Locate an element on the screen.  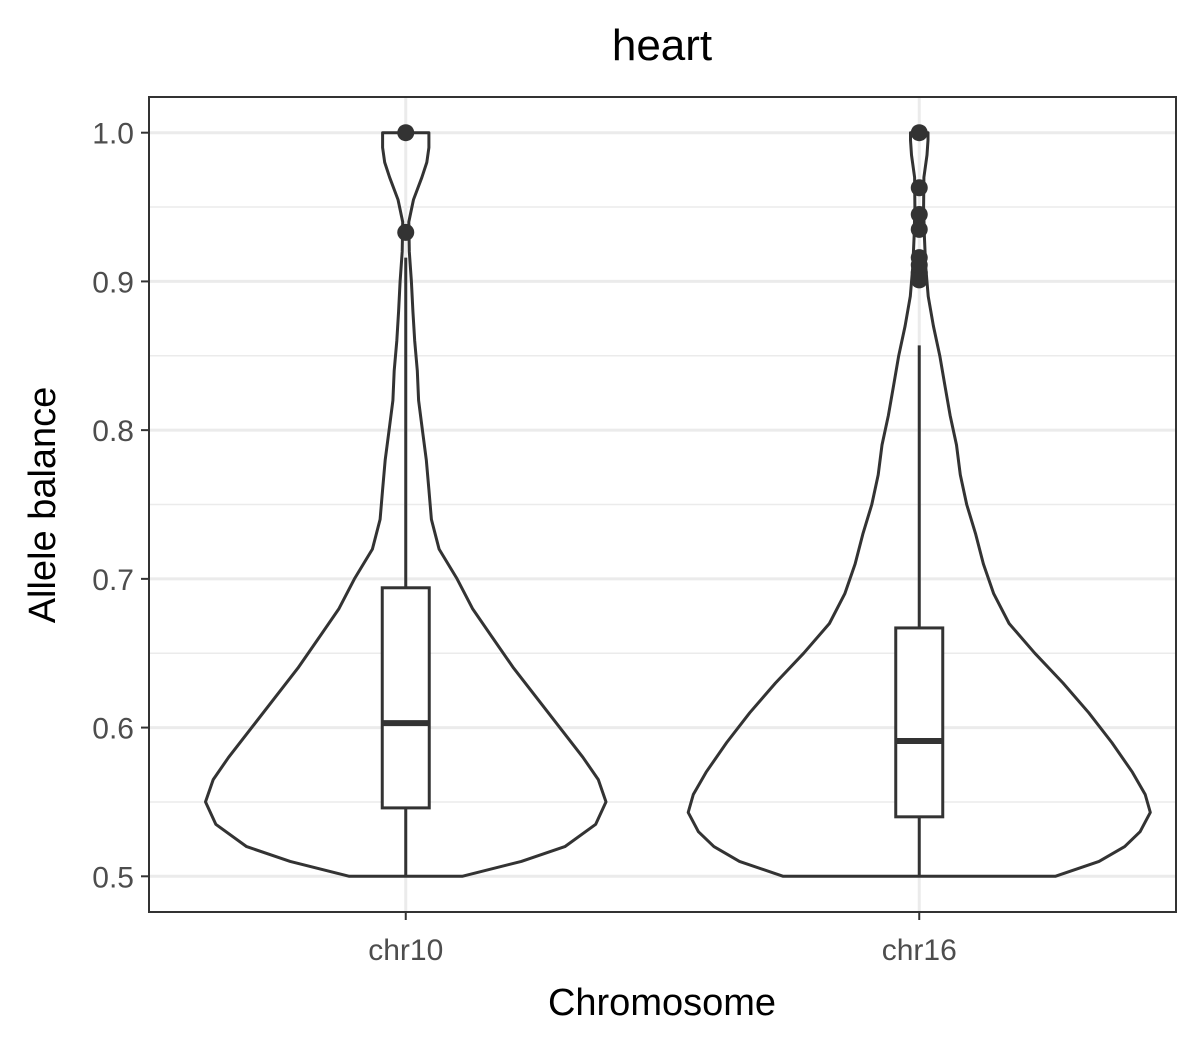
y-tick-label: 0.6 is located at coordinates (113, 729).